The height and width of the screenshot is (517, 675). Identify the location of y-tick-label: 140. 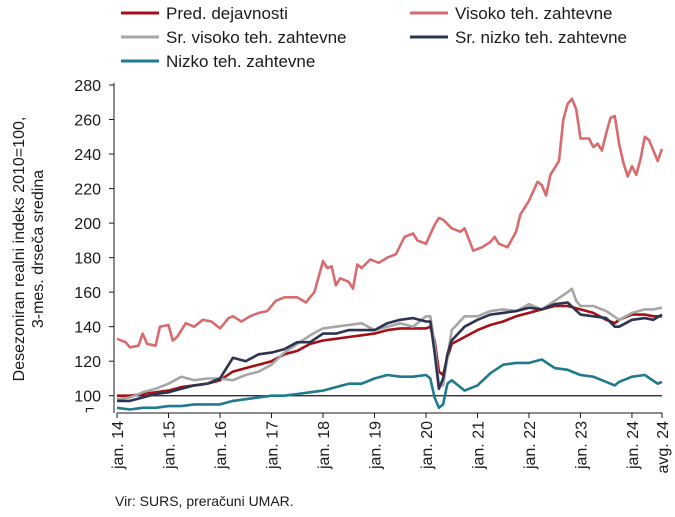
(87, 328).